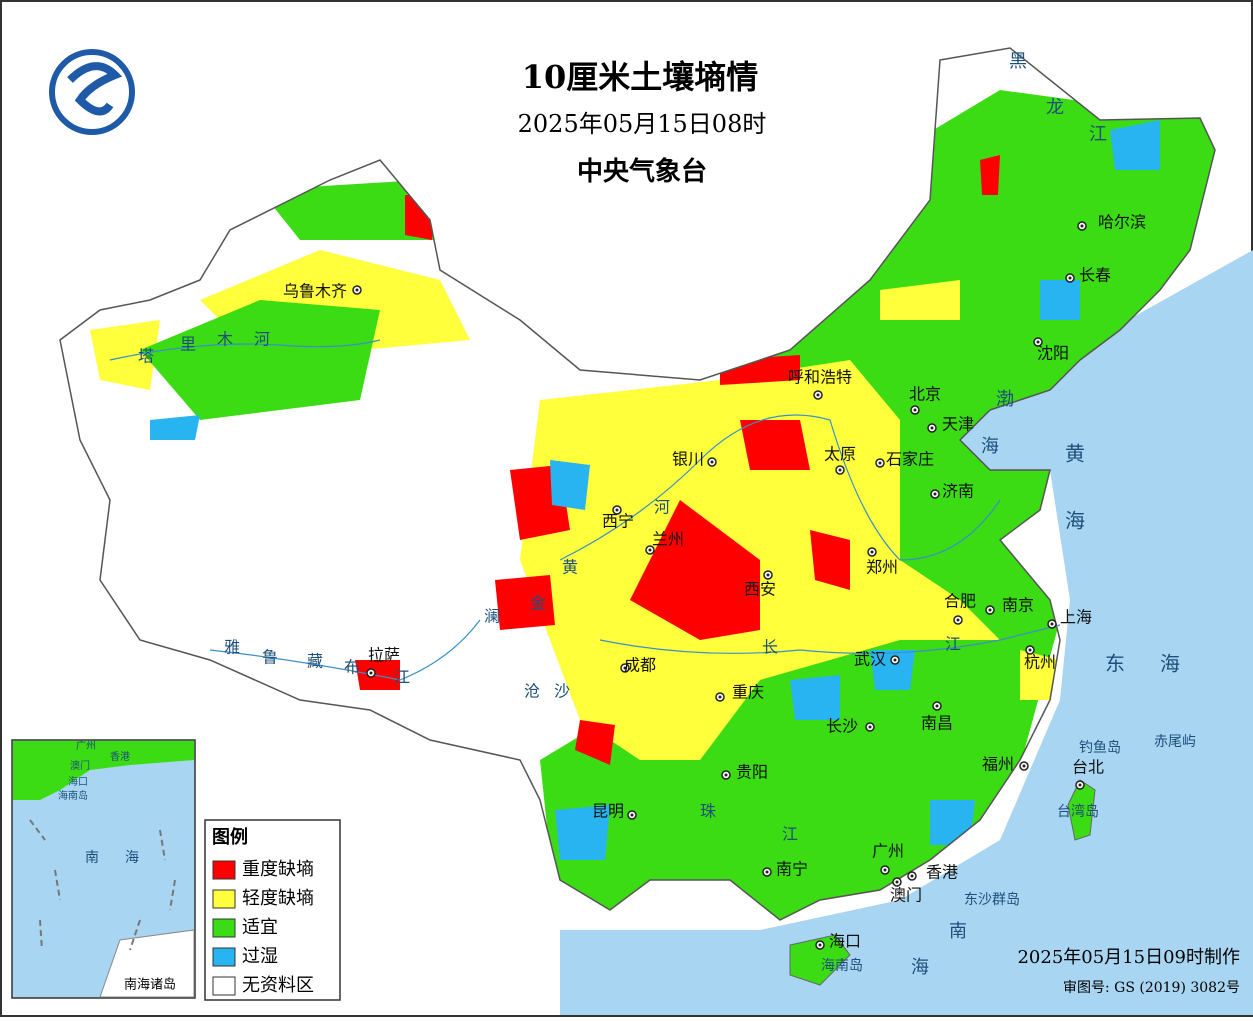  What do you see at coordinates (315, 661) in the screenshot?
I see `map-label: 藏` at bounding box center [315, 661].